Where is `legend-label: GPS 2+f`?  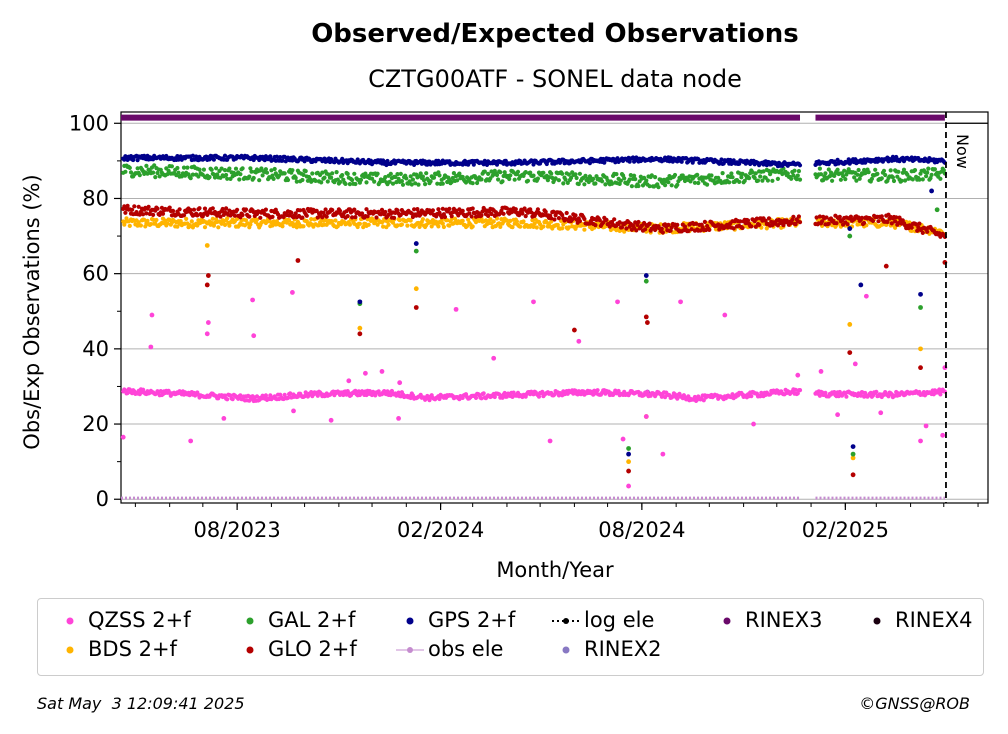
legend-label: GPS 2+f is located at coordinates (472, 620).